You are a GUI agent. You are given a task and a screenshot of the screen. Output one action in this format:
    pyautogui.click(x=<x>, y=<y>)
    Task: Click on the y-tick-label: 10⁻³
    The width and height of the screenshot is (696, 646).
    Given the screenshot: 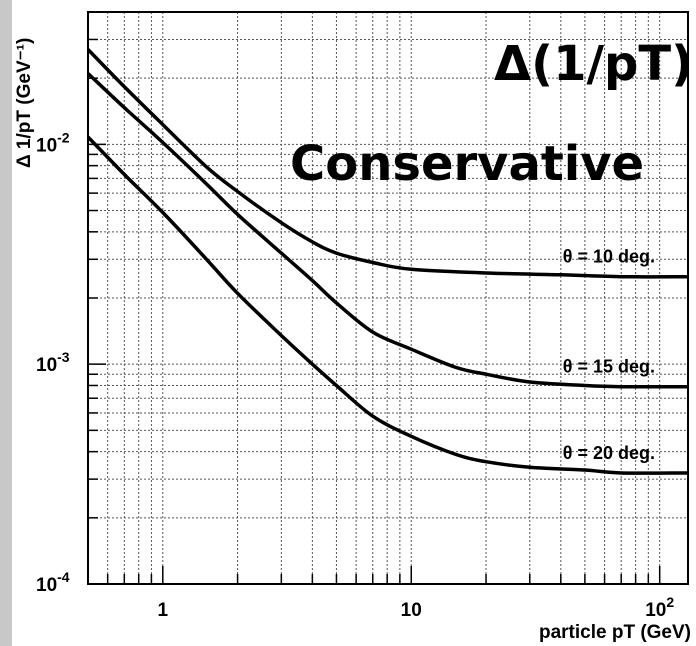 What is the action you would take?
    pyautogui.click(x=53, y=362)
    